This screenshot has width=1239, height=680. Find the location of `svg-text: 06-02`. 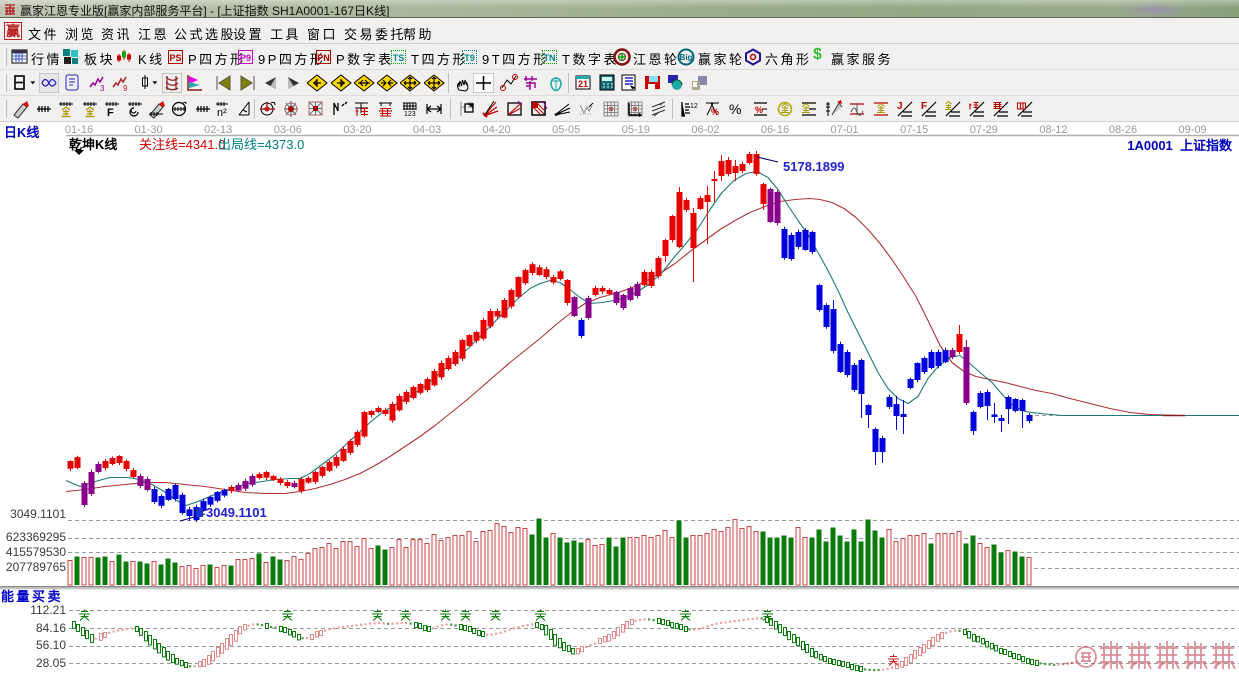

svg-text: 06-02 is located at coordinates (705, 130).